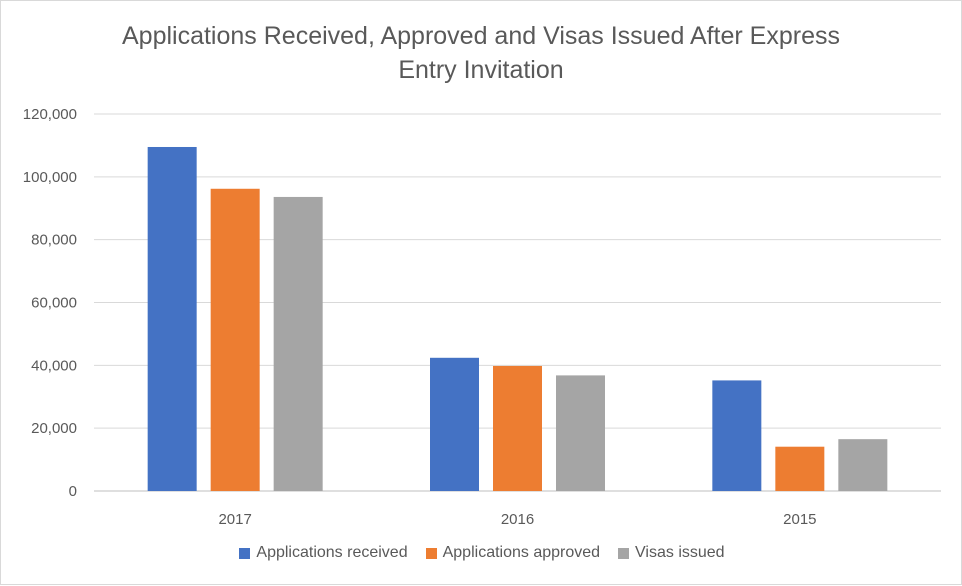 The image size is (962, 586). What do you see at coordinates (481, 70) in the screenshot?
I see `chart-title-line-2: Entry Invitation` at bounding box center [481, 70].